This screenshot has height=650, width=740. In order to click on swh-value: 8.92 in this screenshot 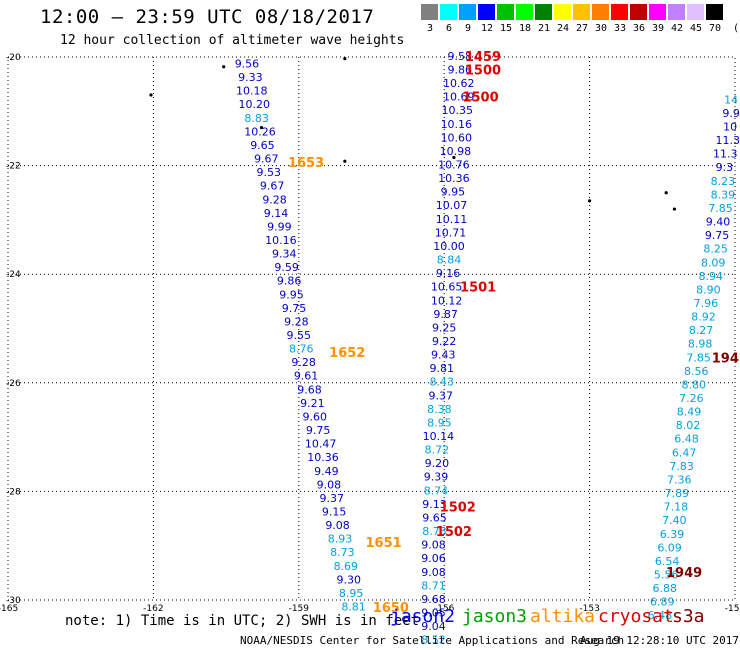, I will do `click(703, 317)`.